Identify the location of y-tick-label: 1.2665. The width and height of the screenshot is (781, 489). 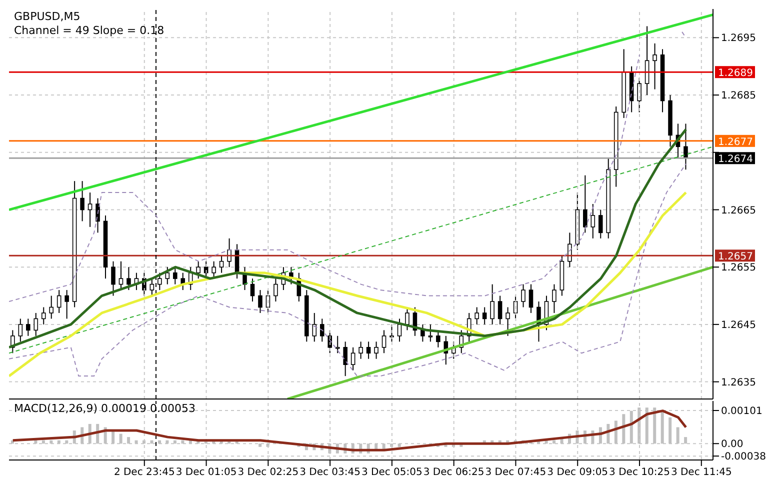
(738, 210).